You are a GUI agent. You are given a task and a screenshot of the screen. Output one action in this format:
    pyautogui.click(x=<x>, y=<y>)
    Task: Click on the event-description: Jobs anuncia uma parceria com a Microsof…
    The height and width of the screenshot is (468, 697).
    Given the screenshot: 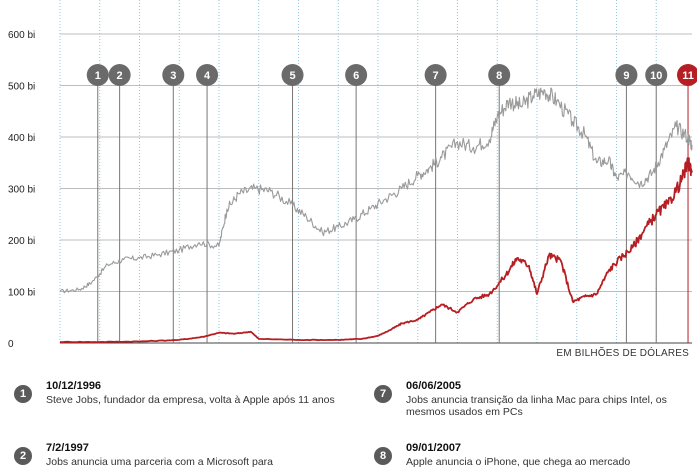 What is the action you would take?
    pyautogui.click(x=160, y=462)
    